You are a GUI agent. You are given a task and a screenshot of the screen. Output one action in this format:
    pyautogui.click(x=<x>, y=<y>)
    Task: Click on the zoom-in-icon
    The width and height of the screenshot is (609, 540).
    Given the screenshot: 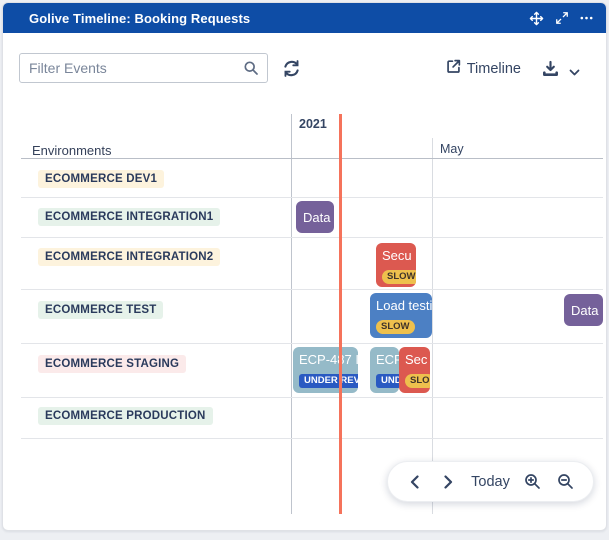 What is the action you would take?
    pyautogui.click(x=533, y=482)
    